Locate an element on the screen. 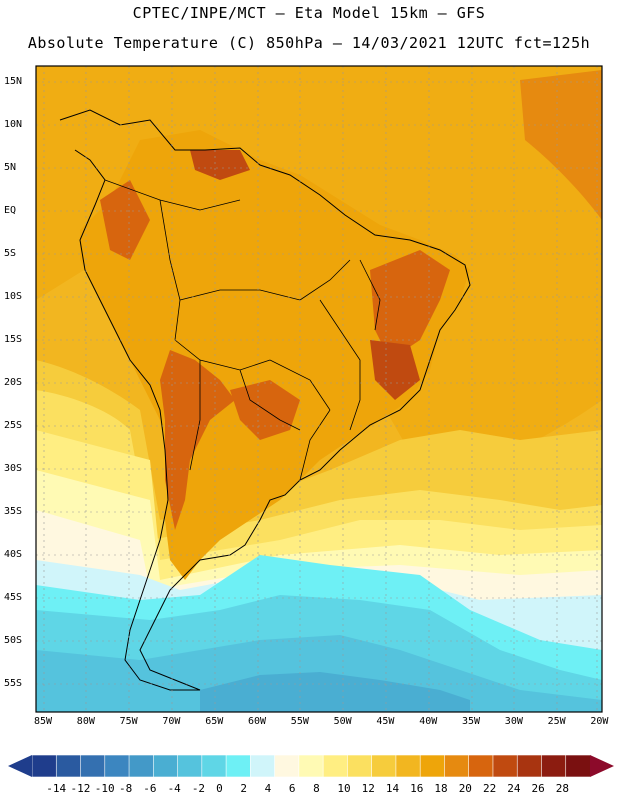 The width and height of the screenshot is (618, 800). lat-label: 45S is located at coordinates (13, 597).